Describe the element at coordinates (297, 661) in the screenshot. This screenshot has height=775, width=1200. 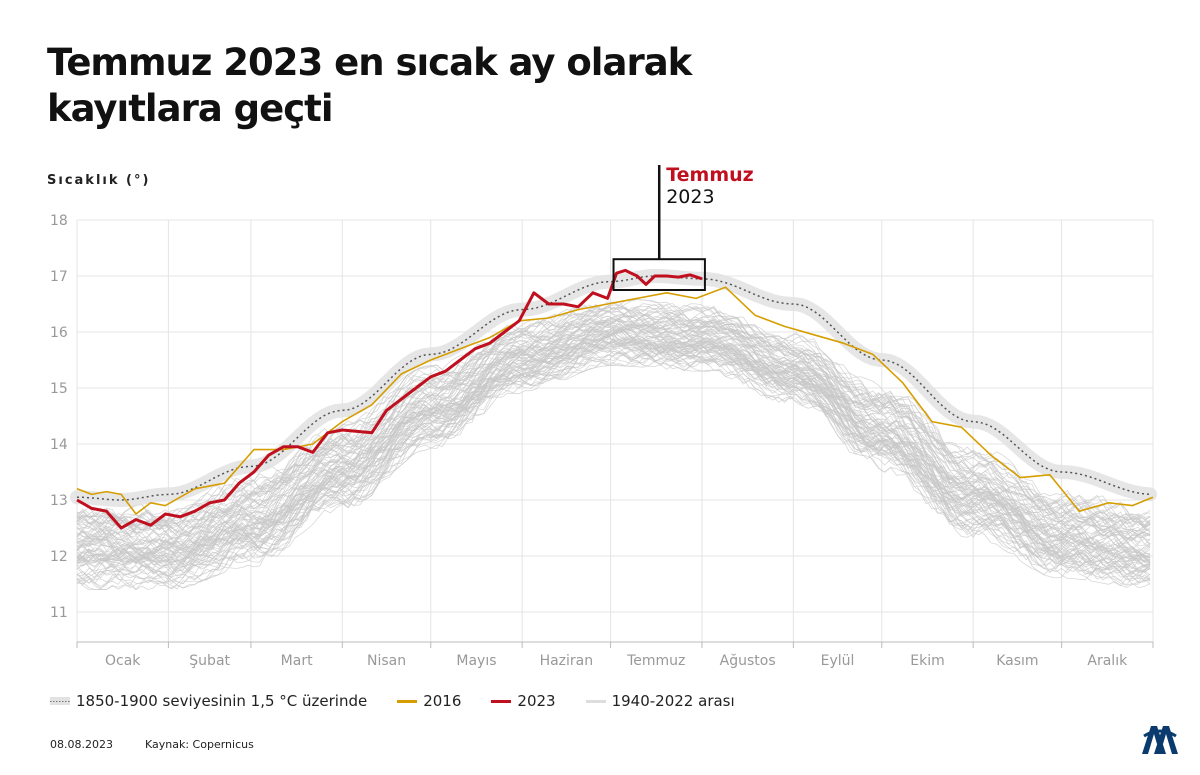
I see `x-tick-label: Mart` at that location.